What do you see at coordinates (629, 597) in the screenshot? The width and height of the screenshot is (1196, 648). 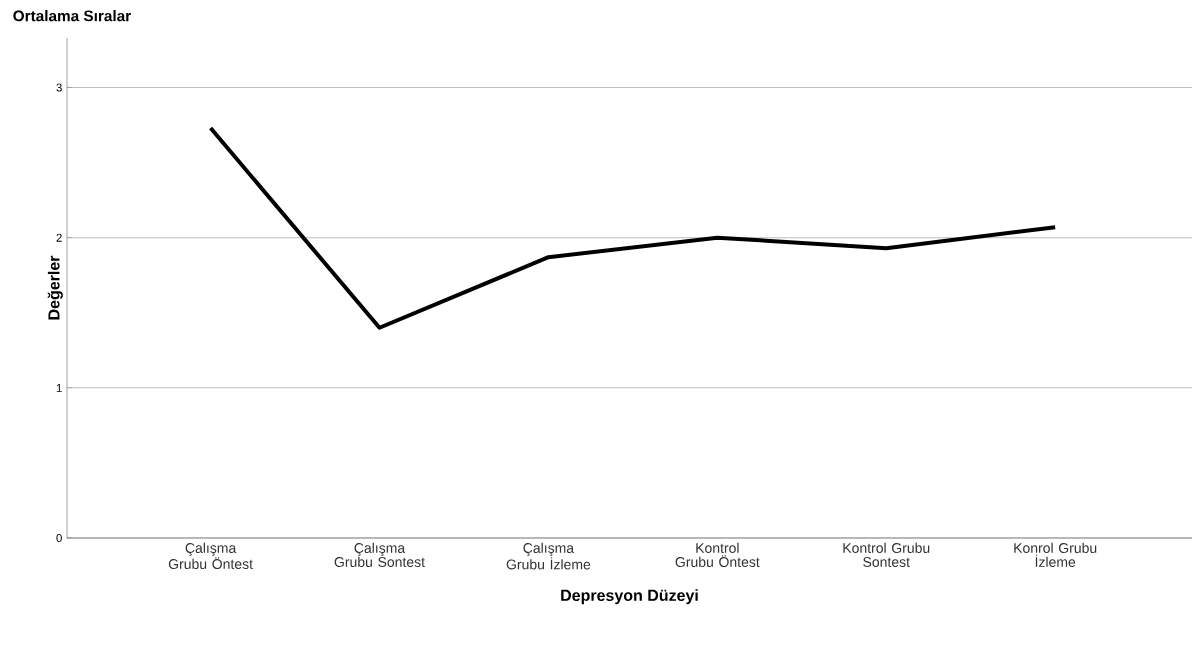 I see `x-axis-title: Depresyon Düzeyi` at bounding box center [629, 597].